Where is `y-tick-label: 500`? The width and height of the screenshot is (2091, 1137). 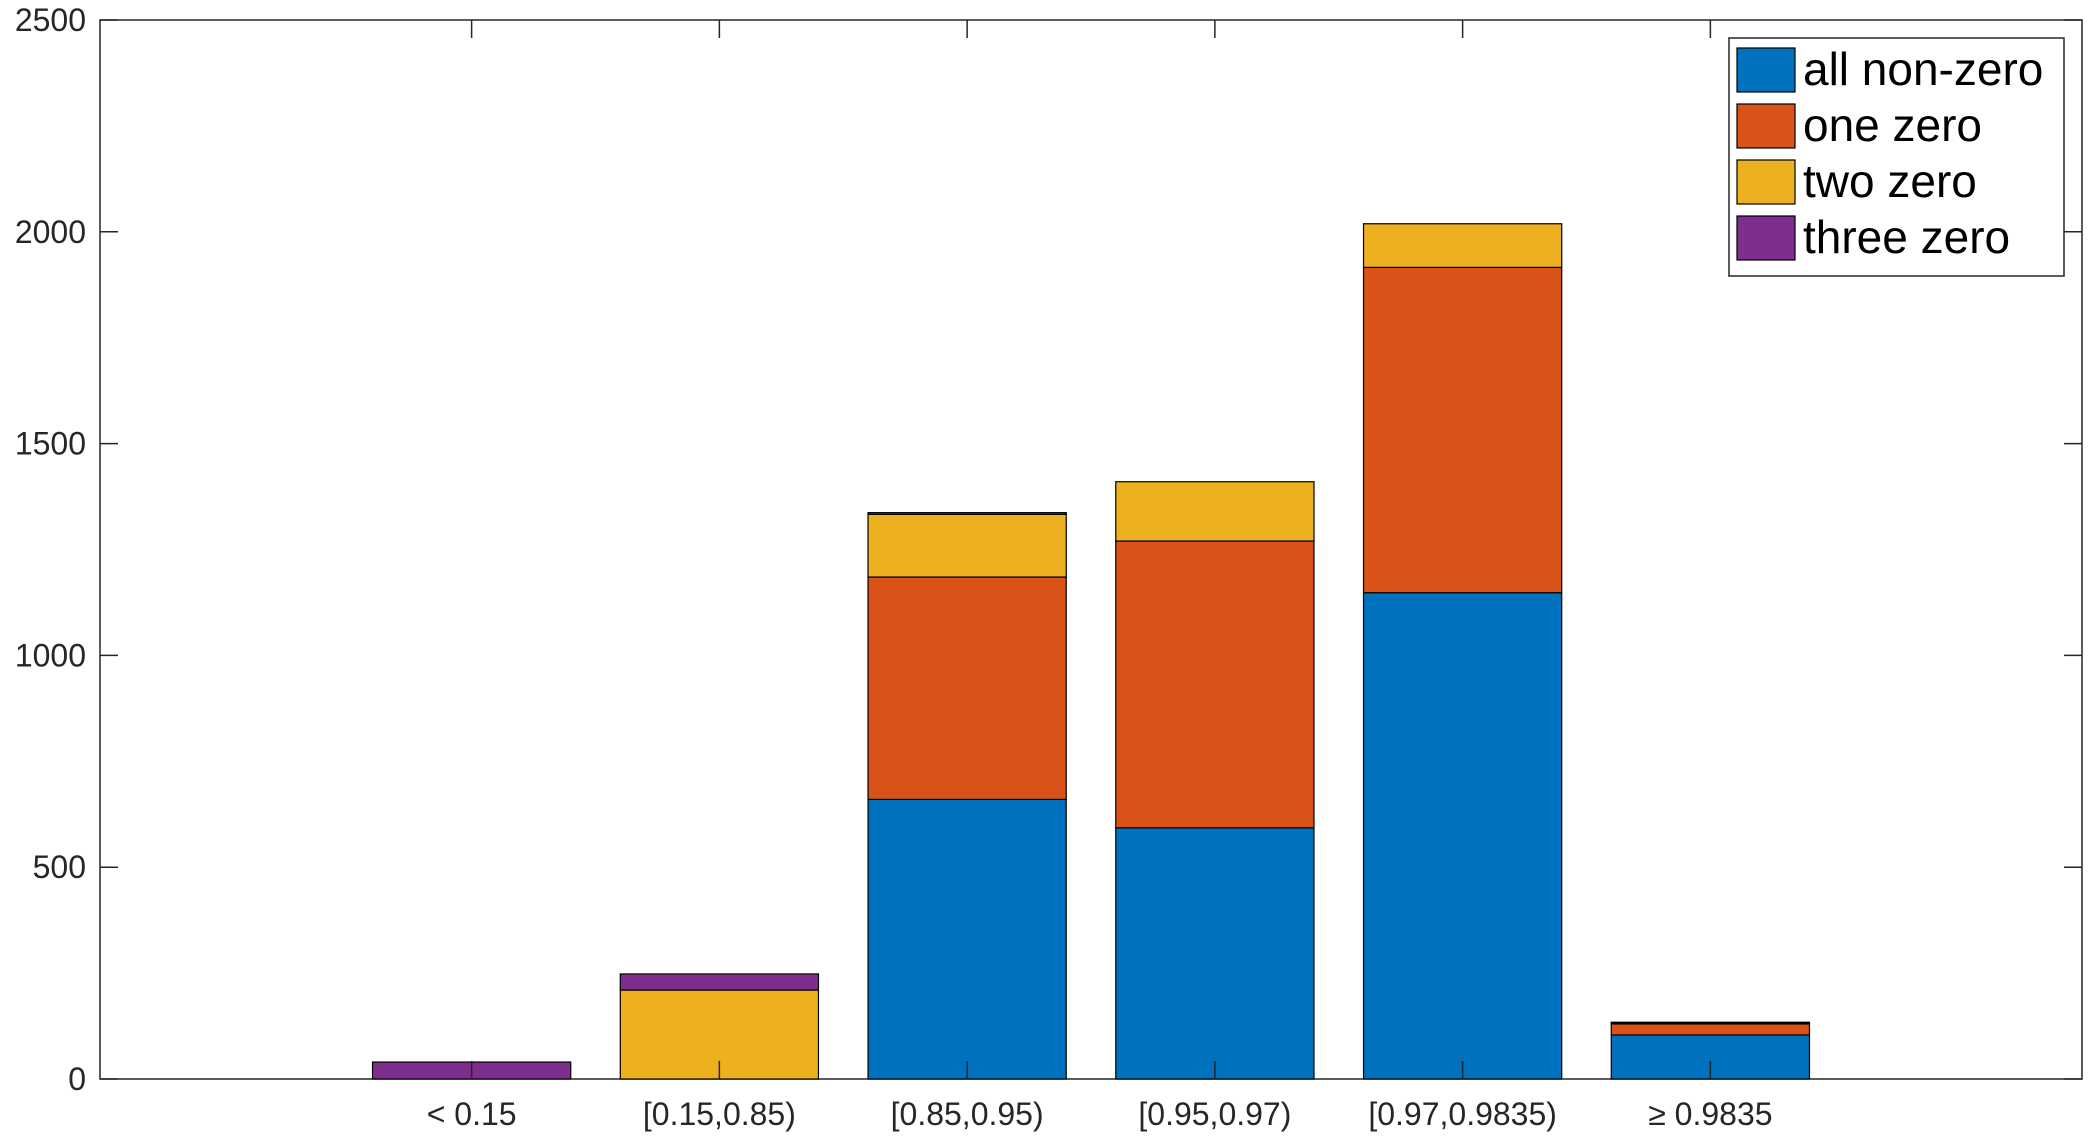 y-tick-label: 500 is located at coordinates (59, 867).